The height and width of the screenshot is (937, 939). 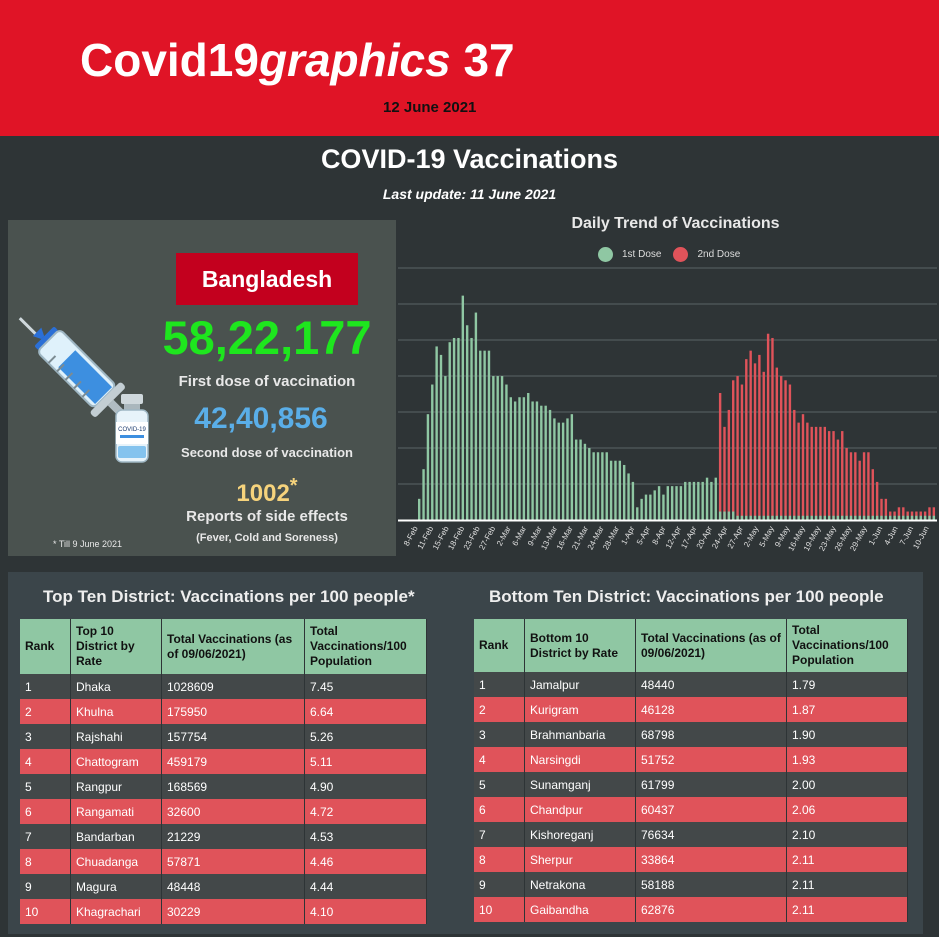 I want to click on district-cell: Sunamganj, so click(x=580, y=784).